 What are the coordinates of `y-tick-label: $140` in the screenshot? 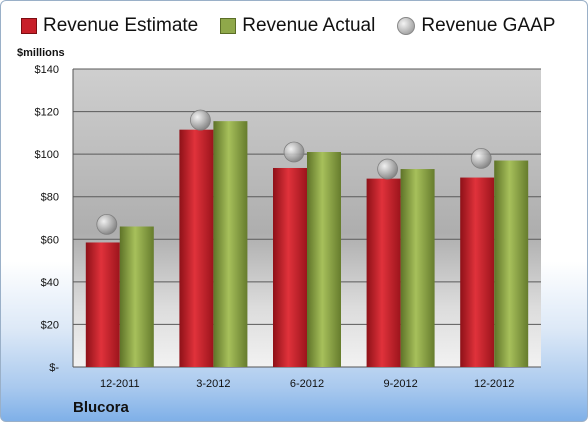 It's located at (47, 70).